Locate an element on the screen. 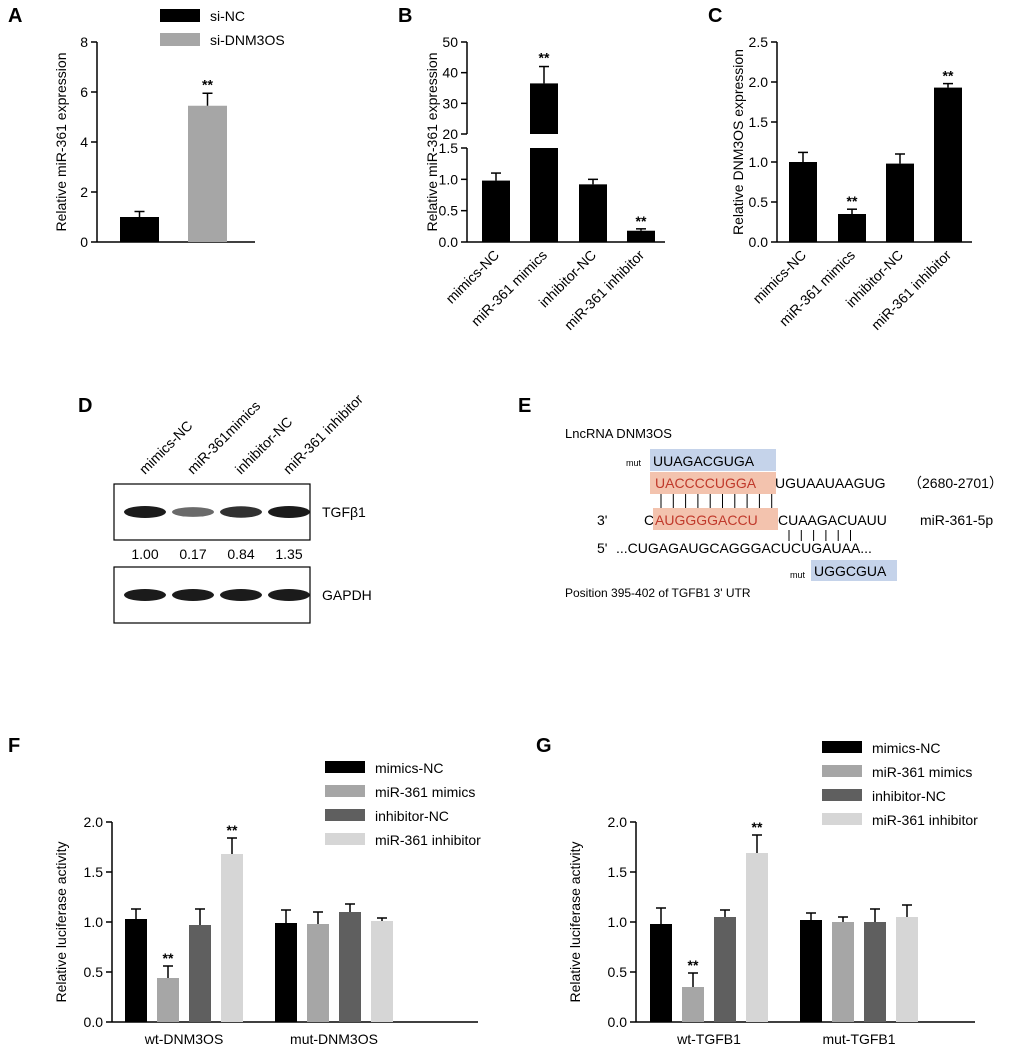  b-bar-1-upper is located at coordinates (544, 108).